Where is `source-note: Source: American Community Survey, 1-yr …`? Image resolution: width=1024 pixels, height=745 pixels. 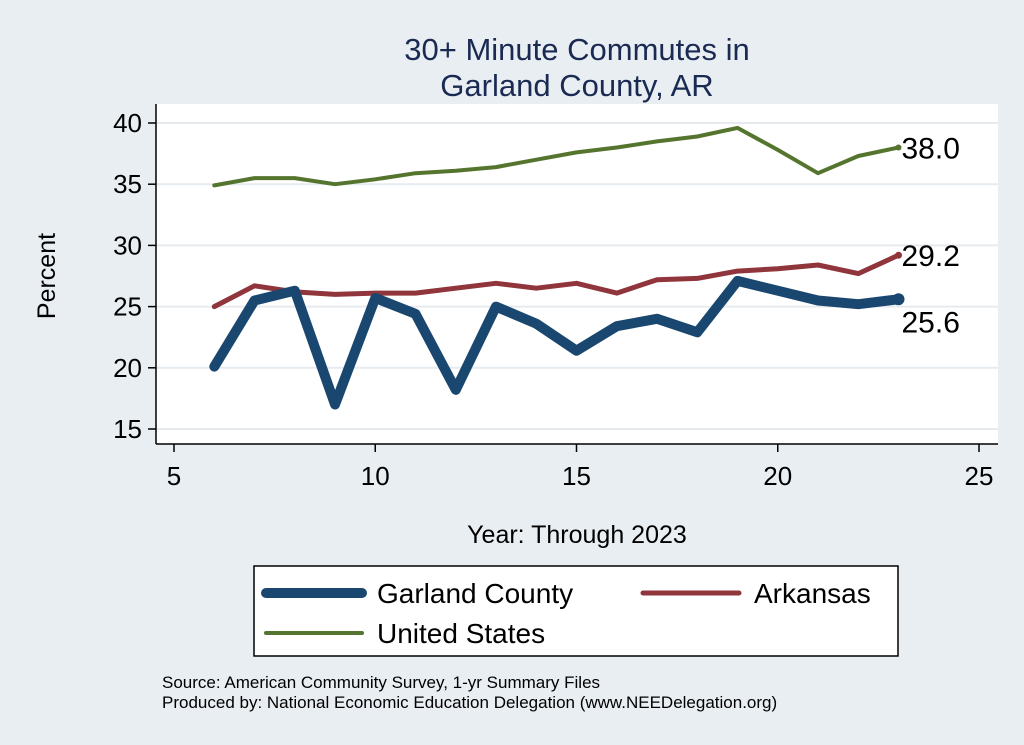
source-note: Source: American Community Survey, 1-yr … is located at coordinates (381, 682).